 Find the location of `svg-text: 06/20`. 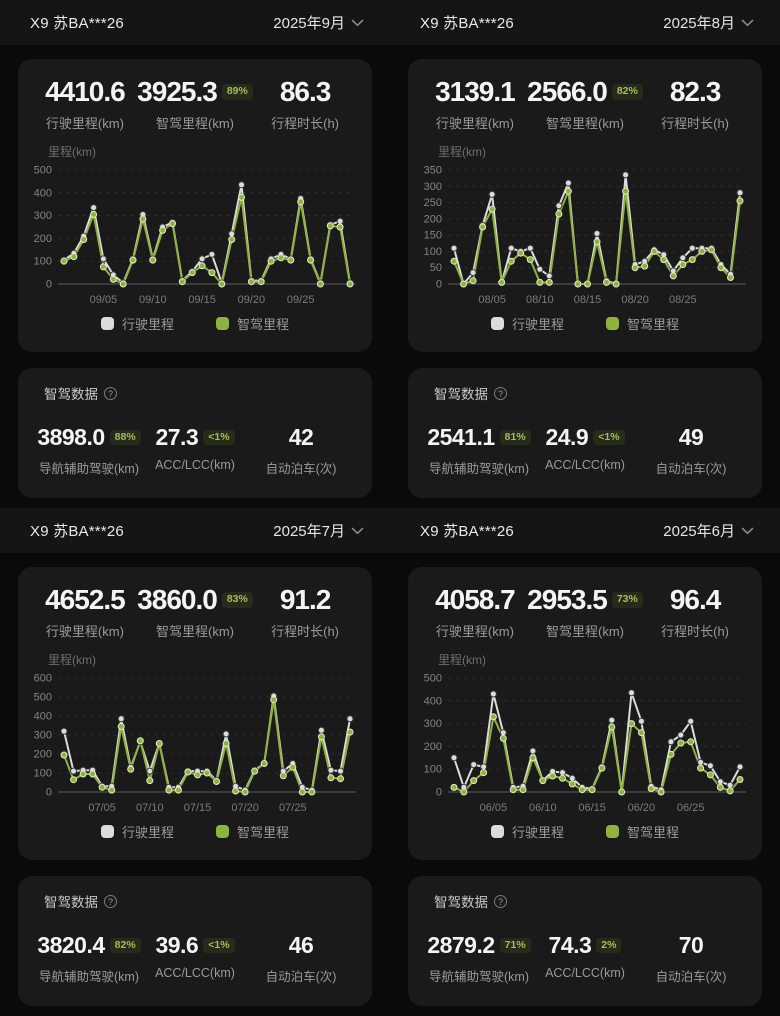

svg-text: 06/20 is located at coordinates (642, 808).